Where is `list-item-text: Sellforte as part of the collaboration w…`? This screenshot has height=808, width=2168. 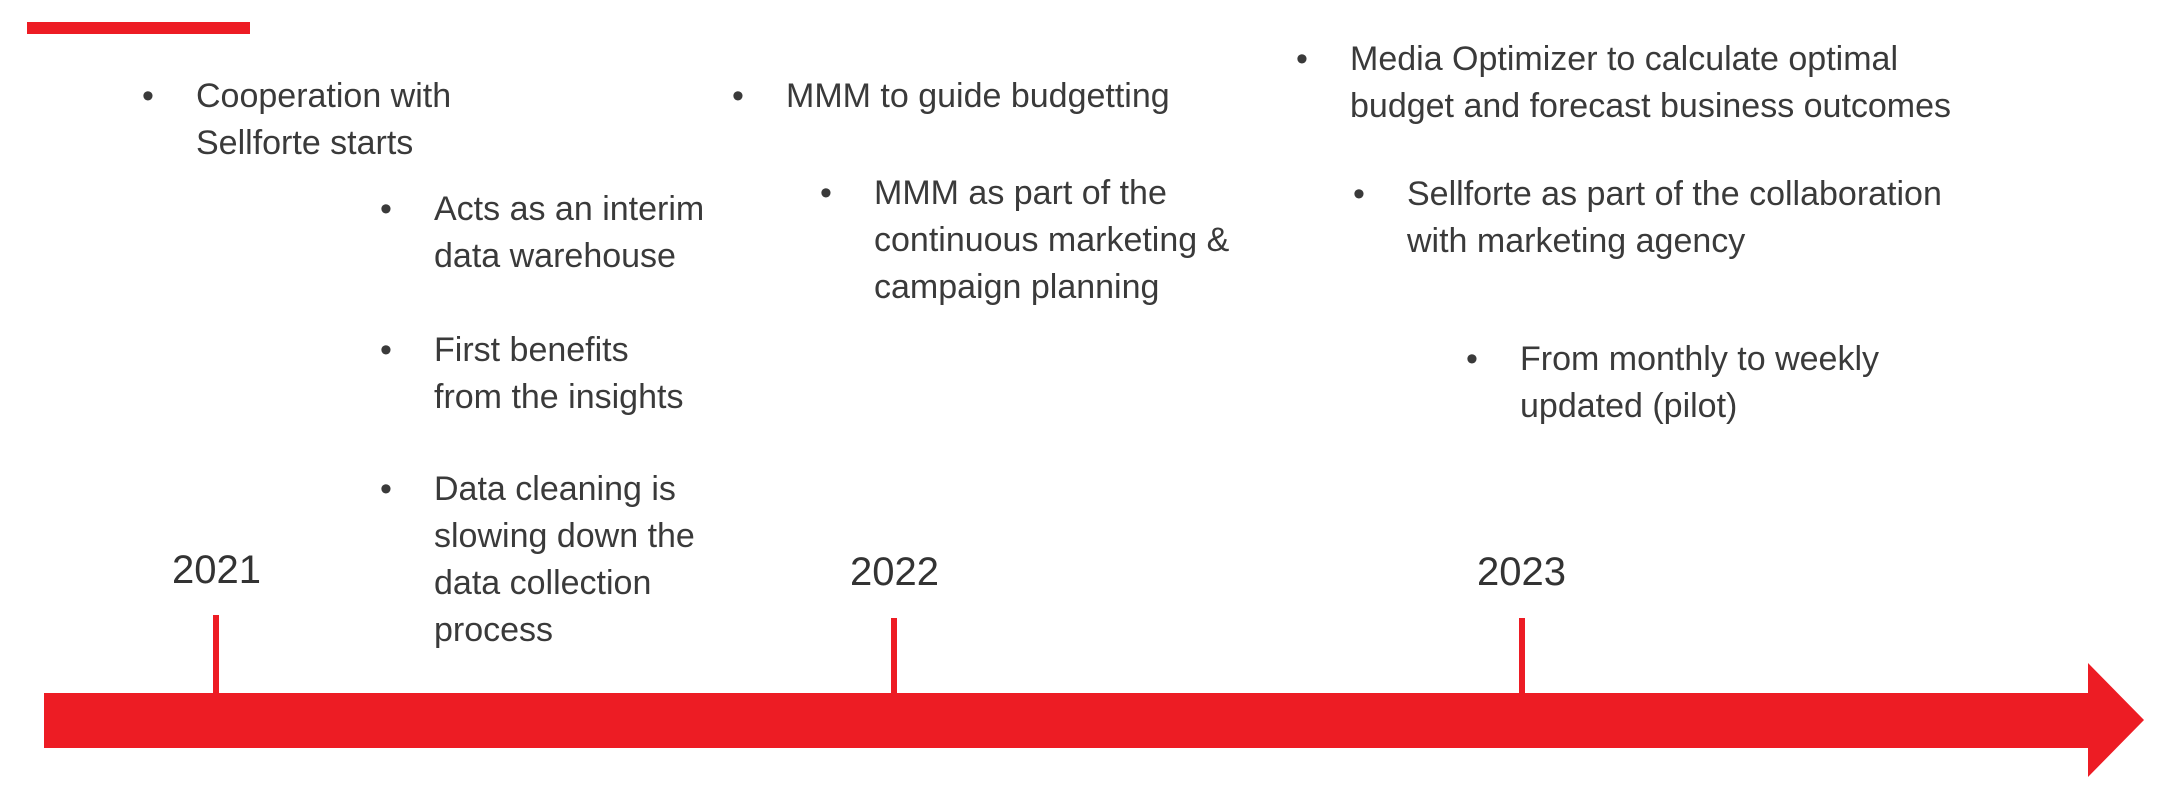 list-item-text: Sellforte as part of the collaboration w… is located at coordinates (1674, 218).